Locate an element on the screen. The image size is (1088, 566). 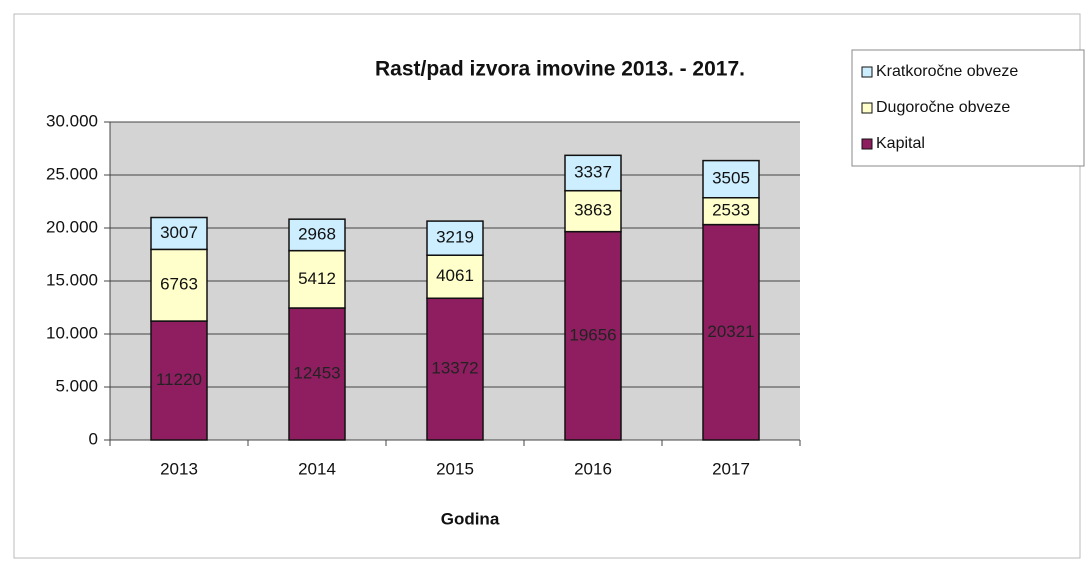
data-label: 5412 is located at coordinates (317, 278).